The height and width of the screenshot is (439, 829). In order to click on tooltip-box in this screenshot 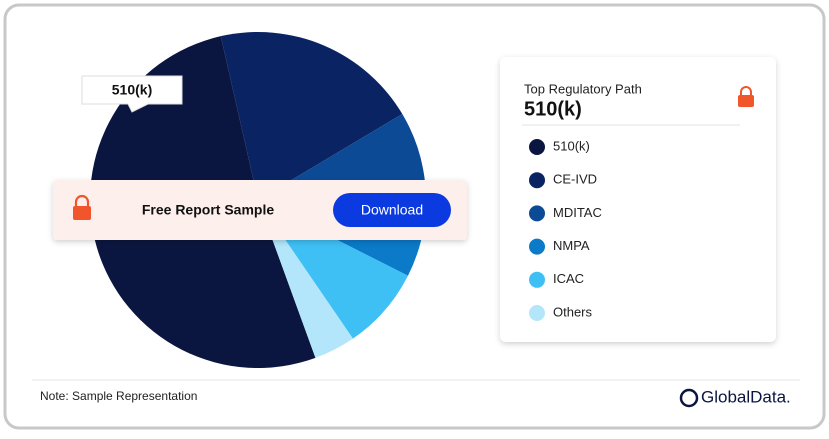, I will do `click(132, 94)`.